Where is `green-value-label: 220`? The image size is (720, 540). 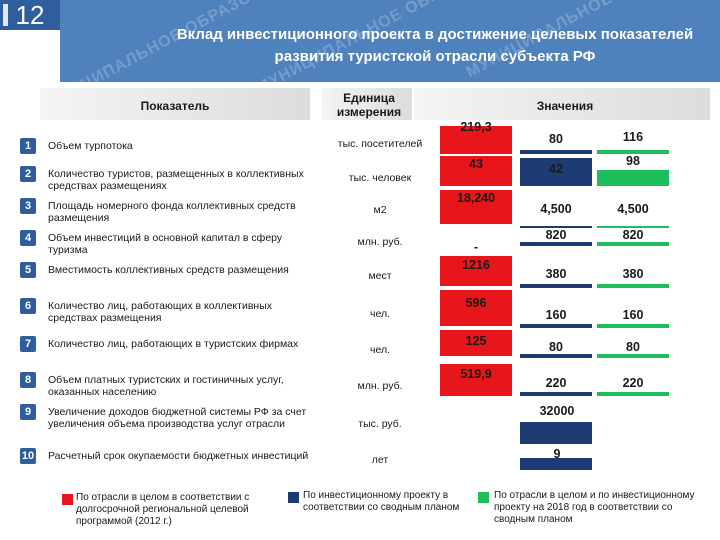 green-value-label: 220 is located at coordinates (633, 383).